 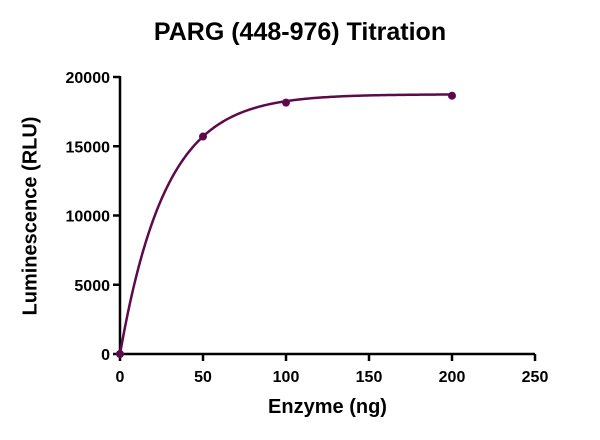 I want to click on chart-title: PARG (448-976) Titration, so click(x=300, y=32).